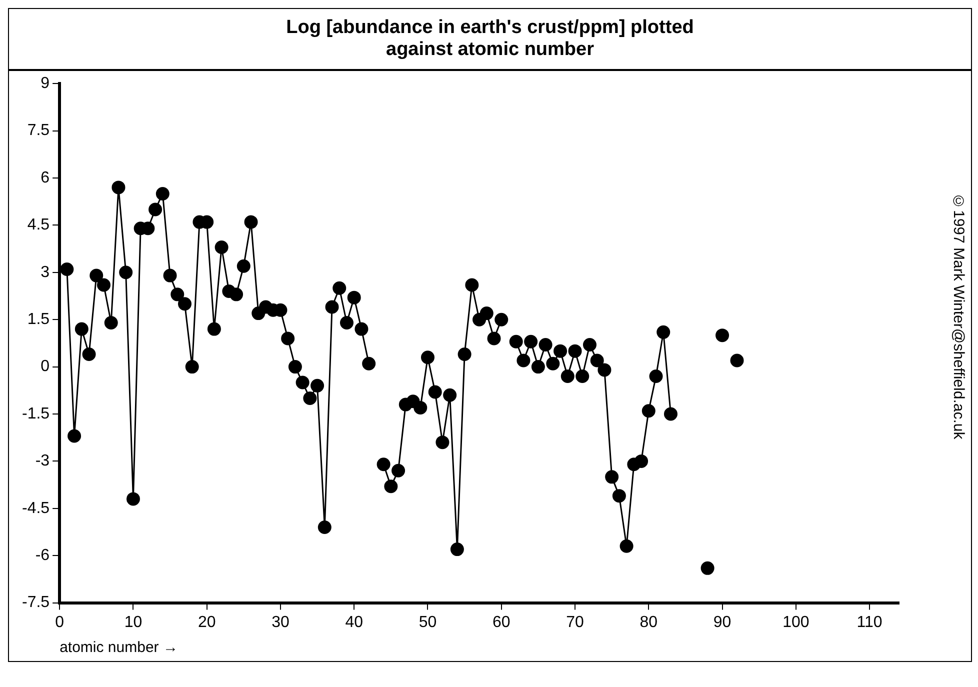 The width and height of the screenshot is (978, 687). What do you see at coordinates (119, 647) in the screenshot?
I see `x-axis-title: atomic number →` at bounding box center [119, 647].